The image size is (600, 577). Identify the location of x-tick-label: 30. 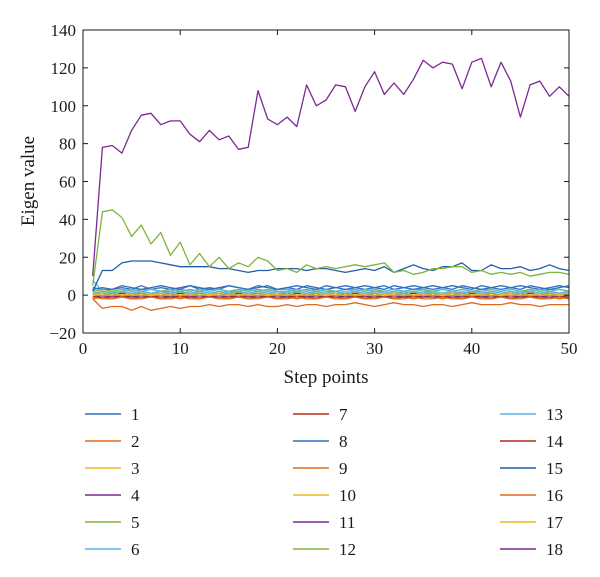
(374, 348).